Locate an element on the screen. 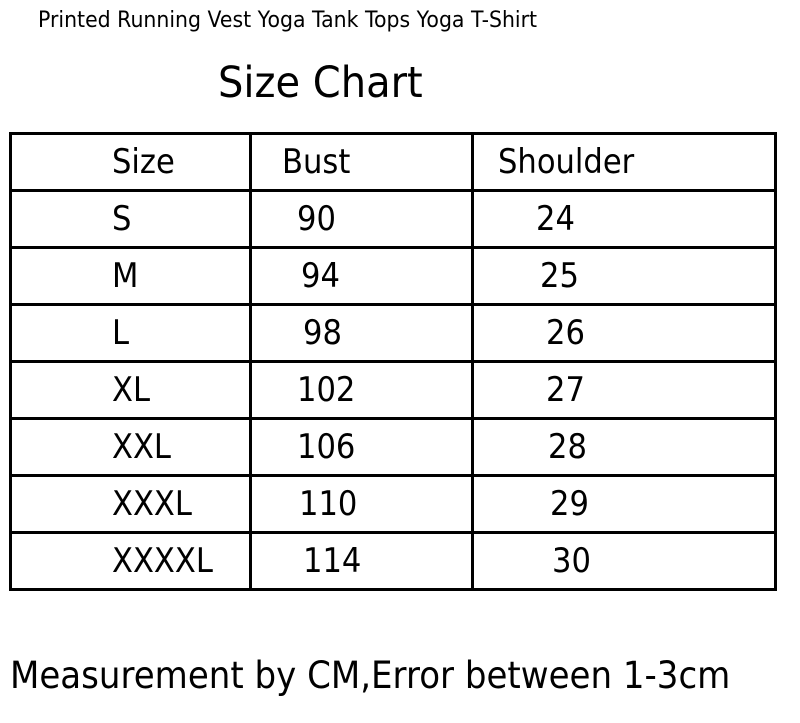 The width and height of the screenshot is (800, 723). cell-shoulder: 26 is located at coordinates (624, 333).